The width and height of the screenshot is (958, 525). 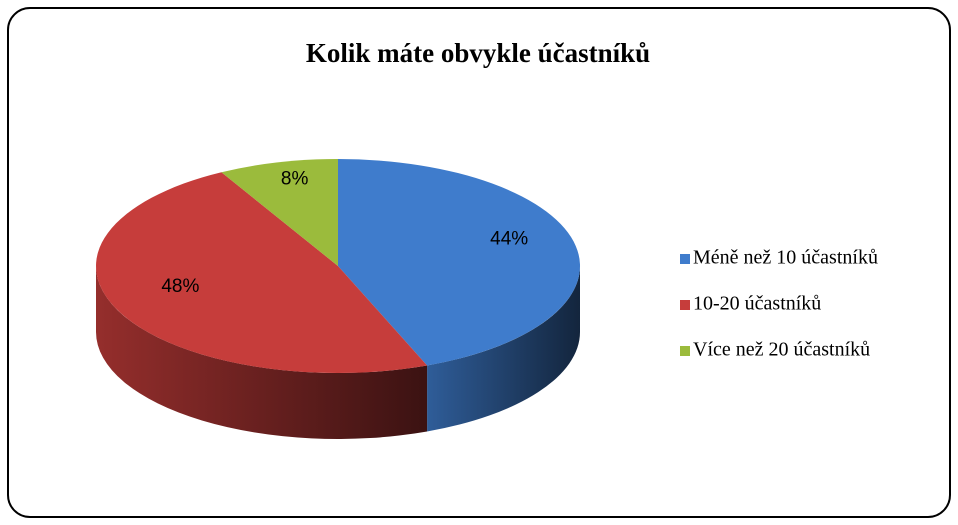 What do you see at coordinates (509, 239) in the screenshot?
I see `data-label: 44%` at bounding box center [509, 239].